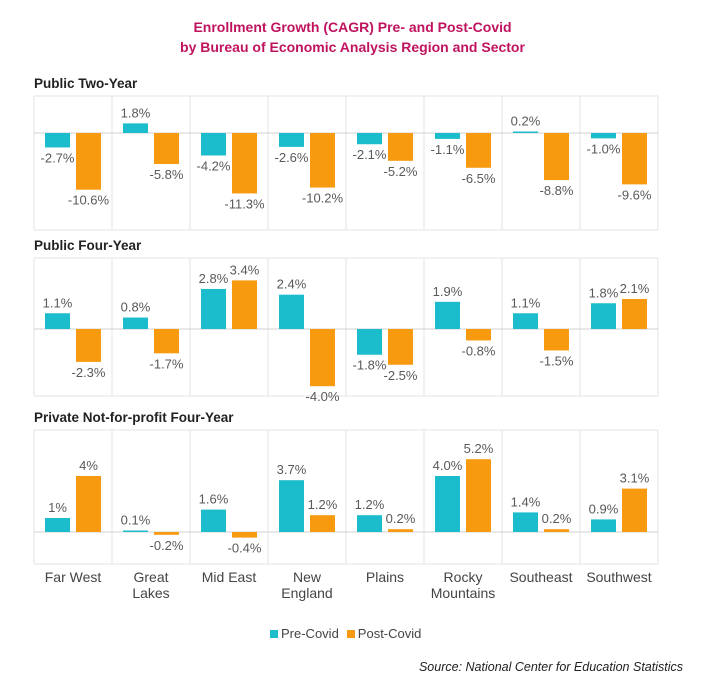 Image resolution: width=705 pixels, height=688 pixels. I want to click on category-label-5-line2: Mountains, so click(463, 593).